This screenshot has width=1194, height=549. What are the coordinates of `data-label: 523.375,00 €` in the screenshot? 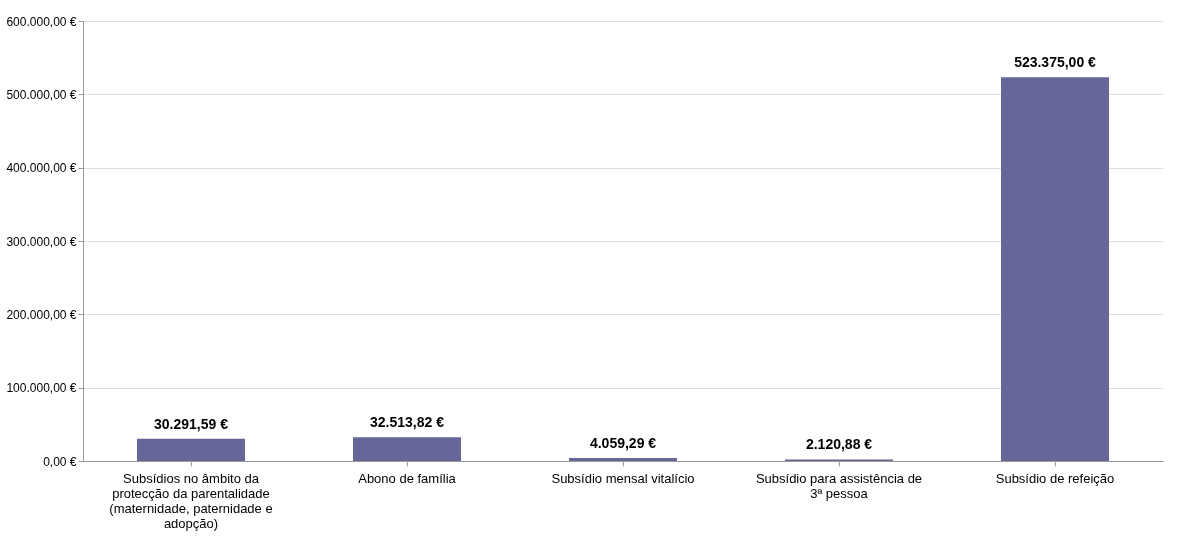 It's located at (1055, 62).